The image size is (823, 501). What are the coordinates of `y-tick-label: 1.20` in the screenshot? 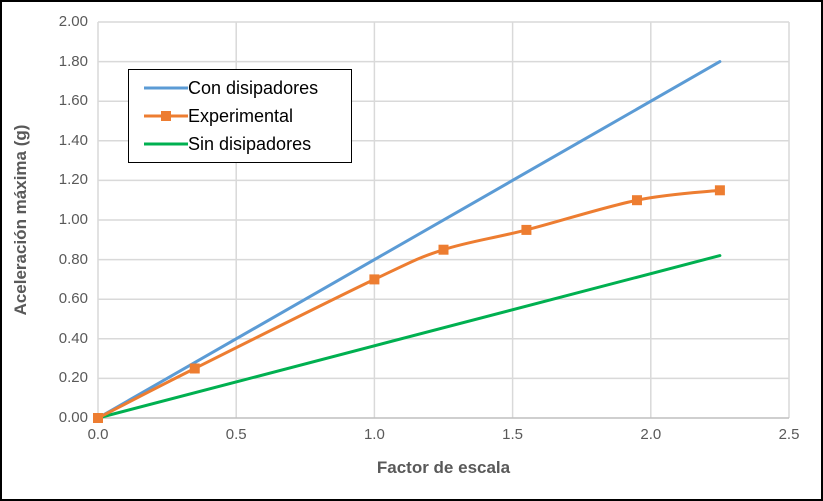 It's located at (73, 180).